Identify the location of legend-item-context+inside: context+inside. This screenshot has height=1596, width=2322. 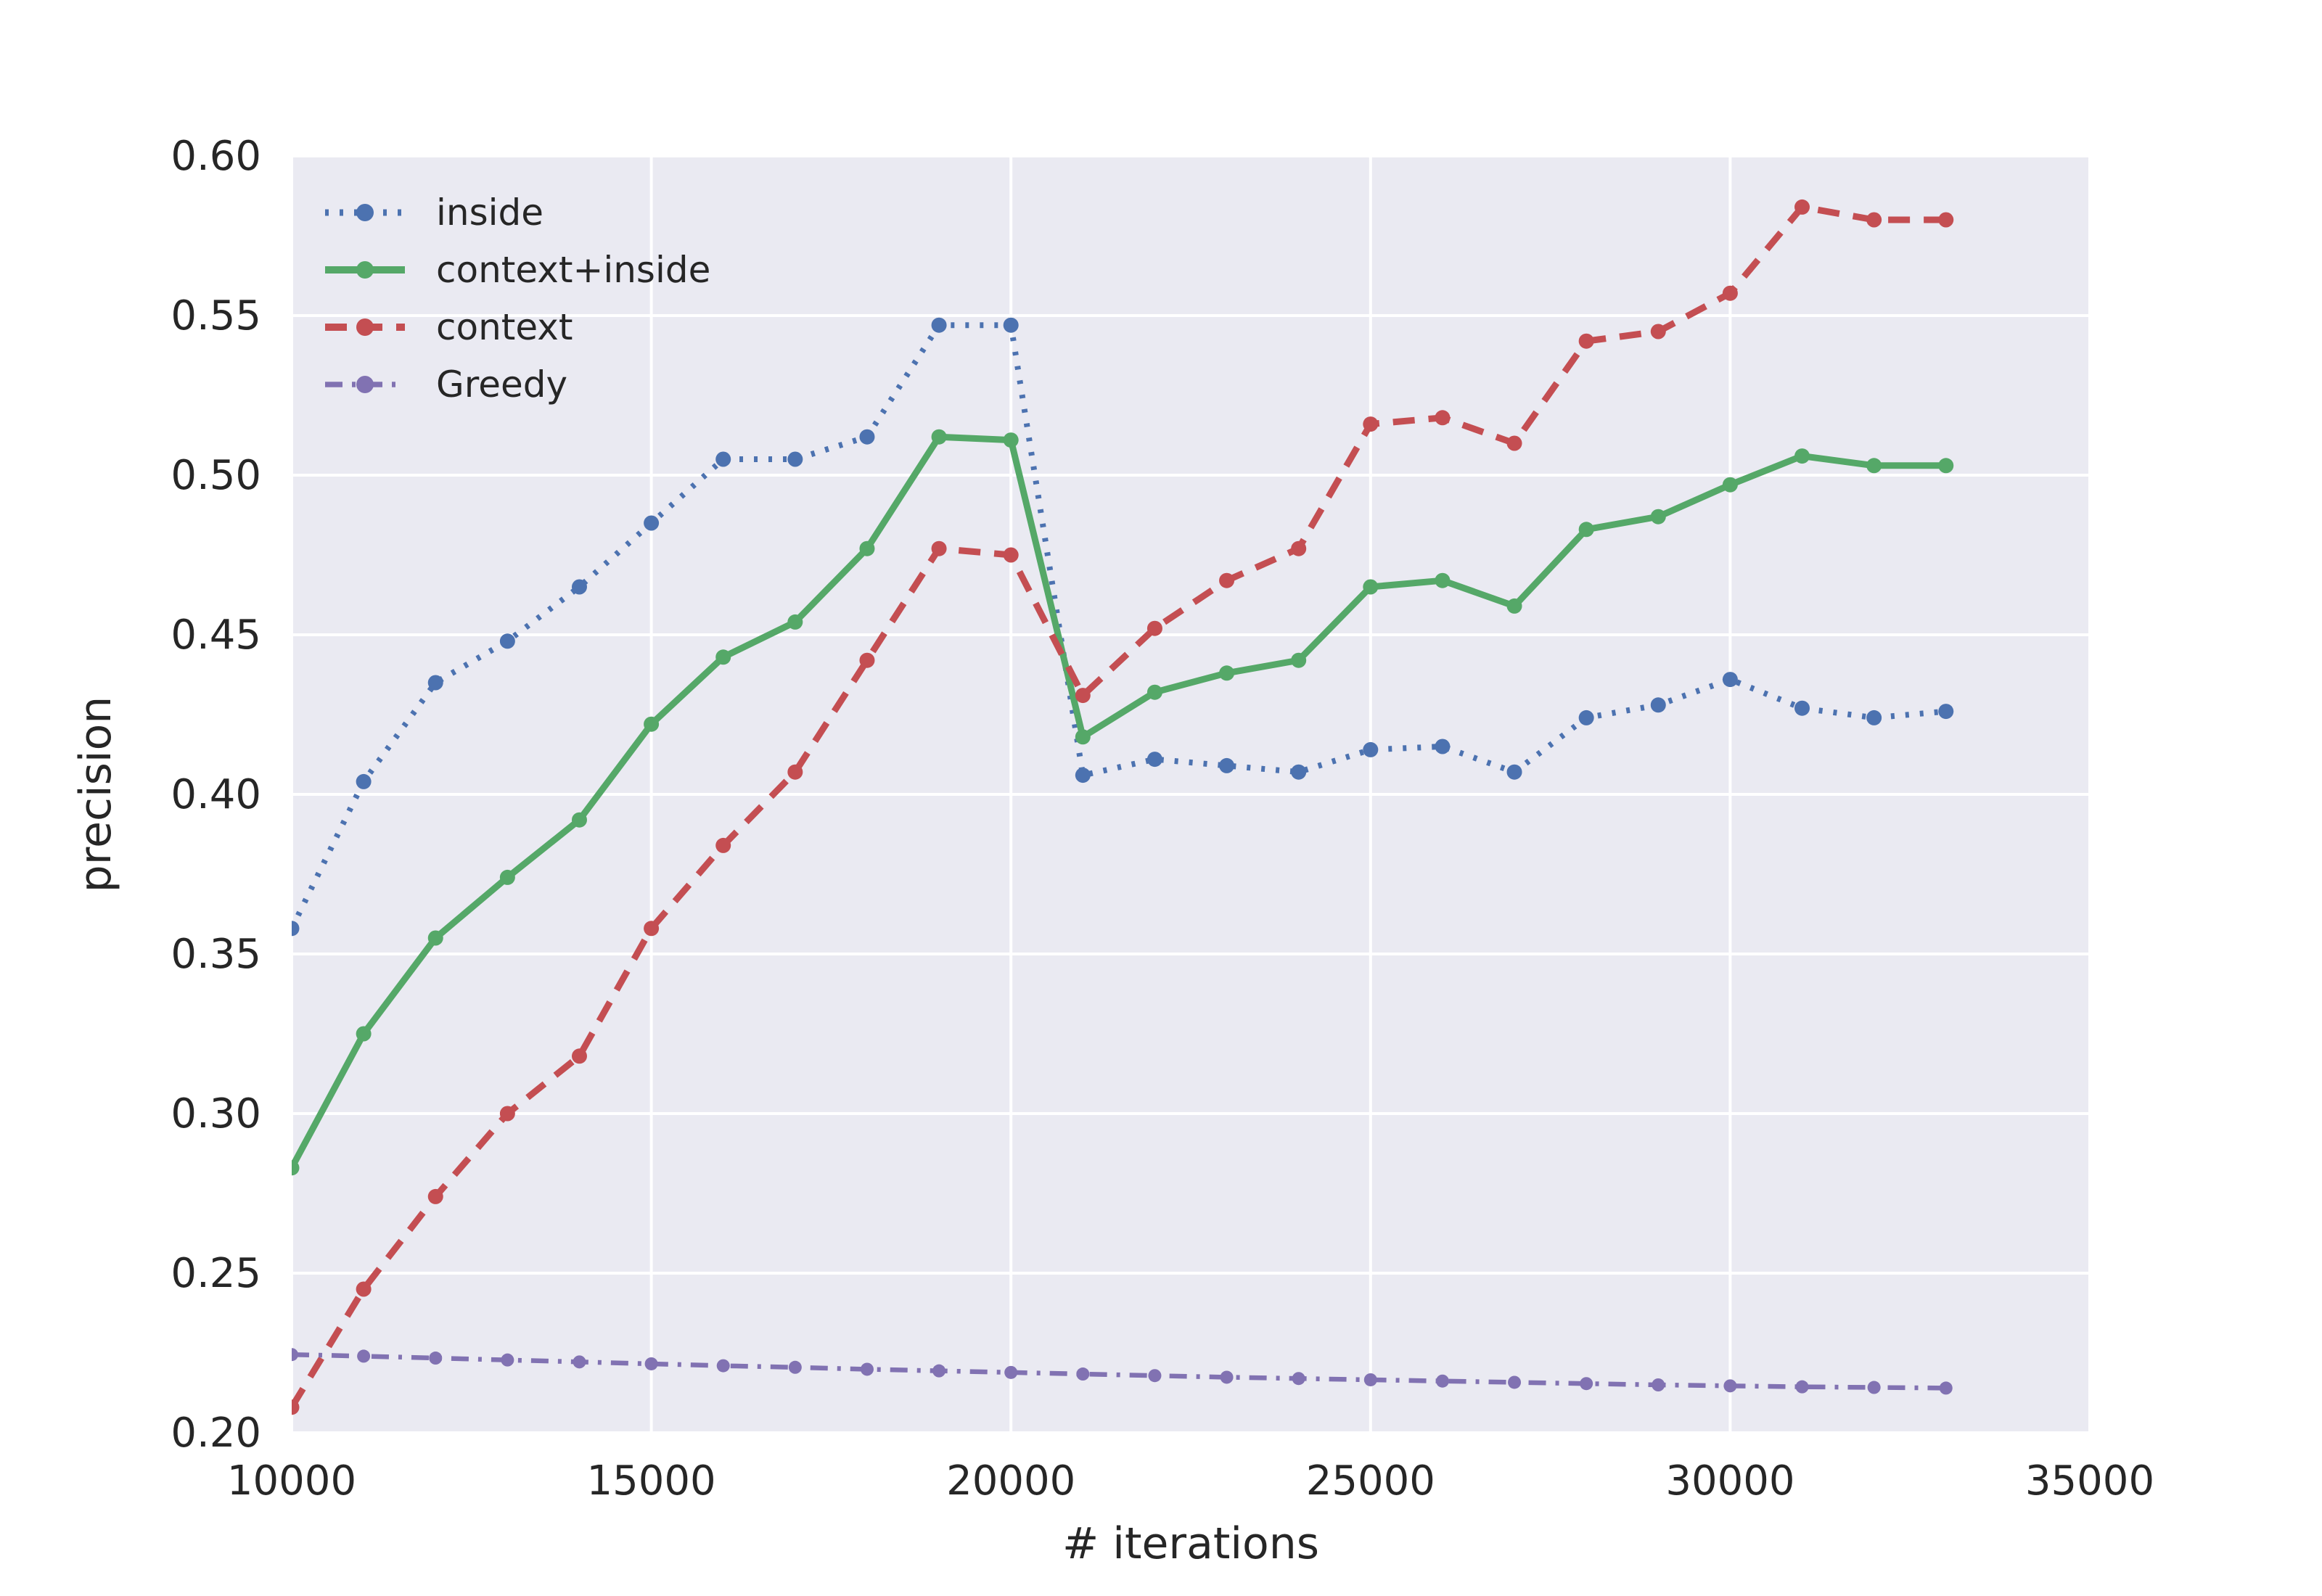
(517, 270).